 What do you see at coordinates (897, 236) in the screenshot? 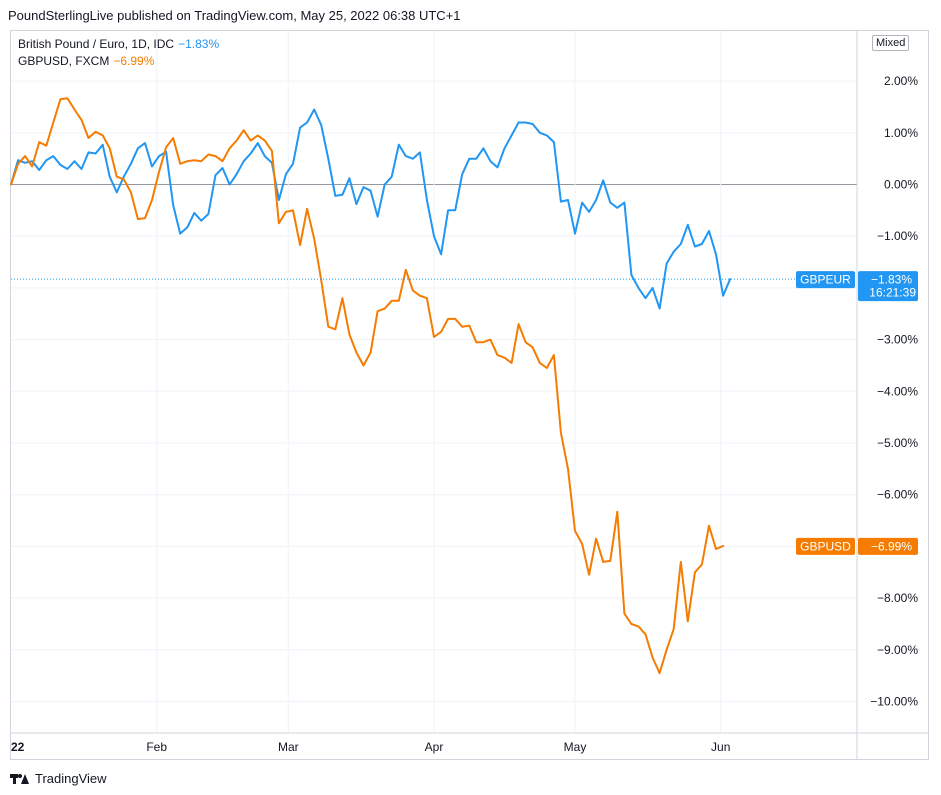
I see `y-tick-label: −1.00%` at bounding box center [897, 236].